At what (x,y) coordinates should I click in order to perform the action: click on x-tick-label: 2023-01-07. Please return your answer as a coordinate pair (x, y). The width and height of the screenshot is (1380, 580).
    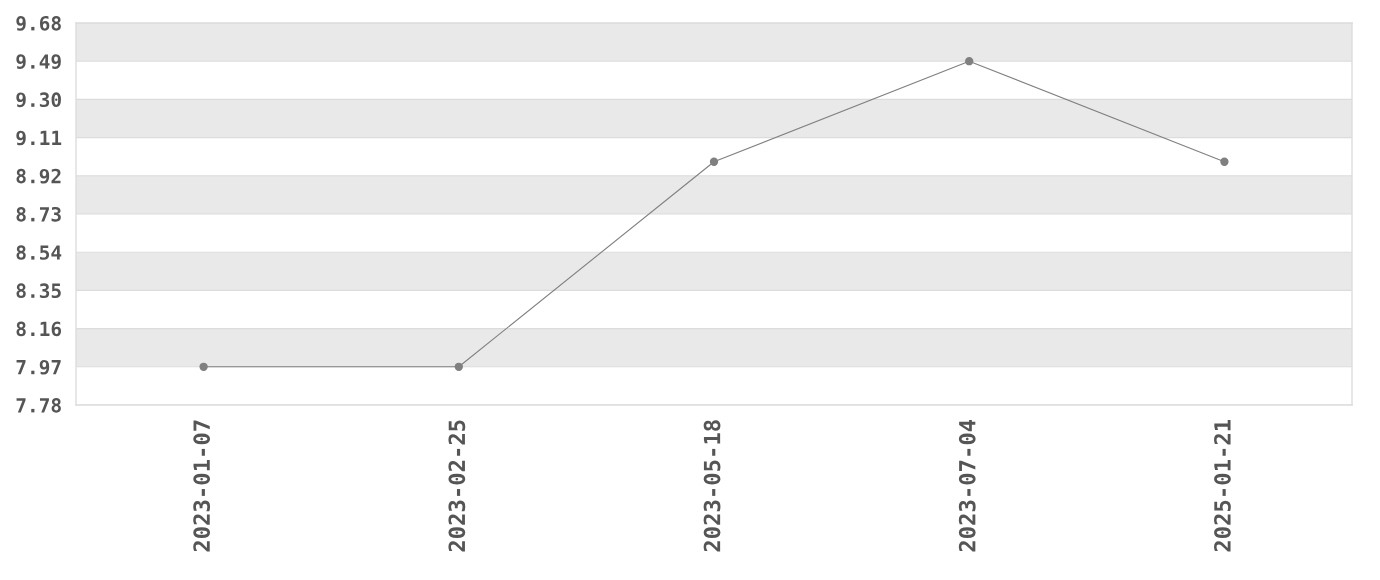
    Looking at the image, I should click on (202, 486).